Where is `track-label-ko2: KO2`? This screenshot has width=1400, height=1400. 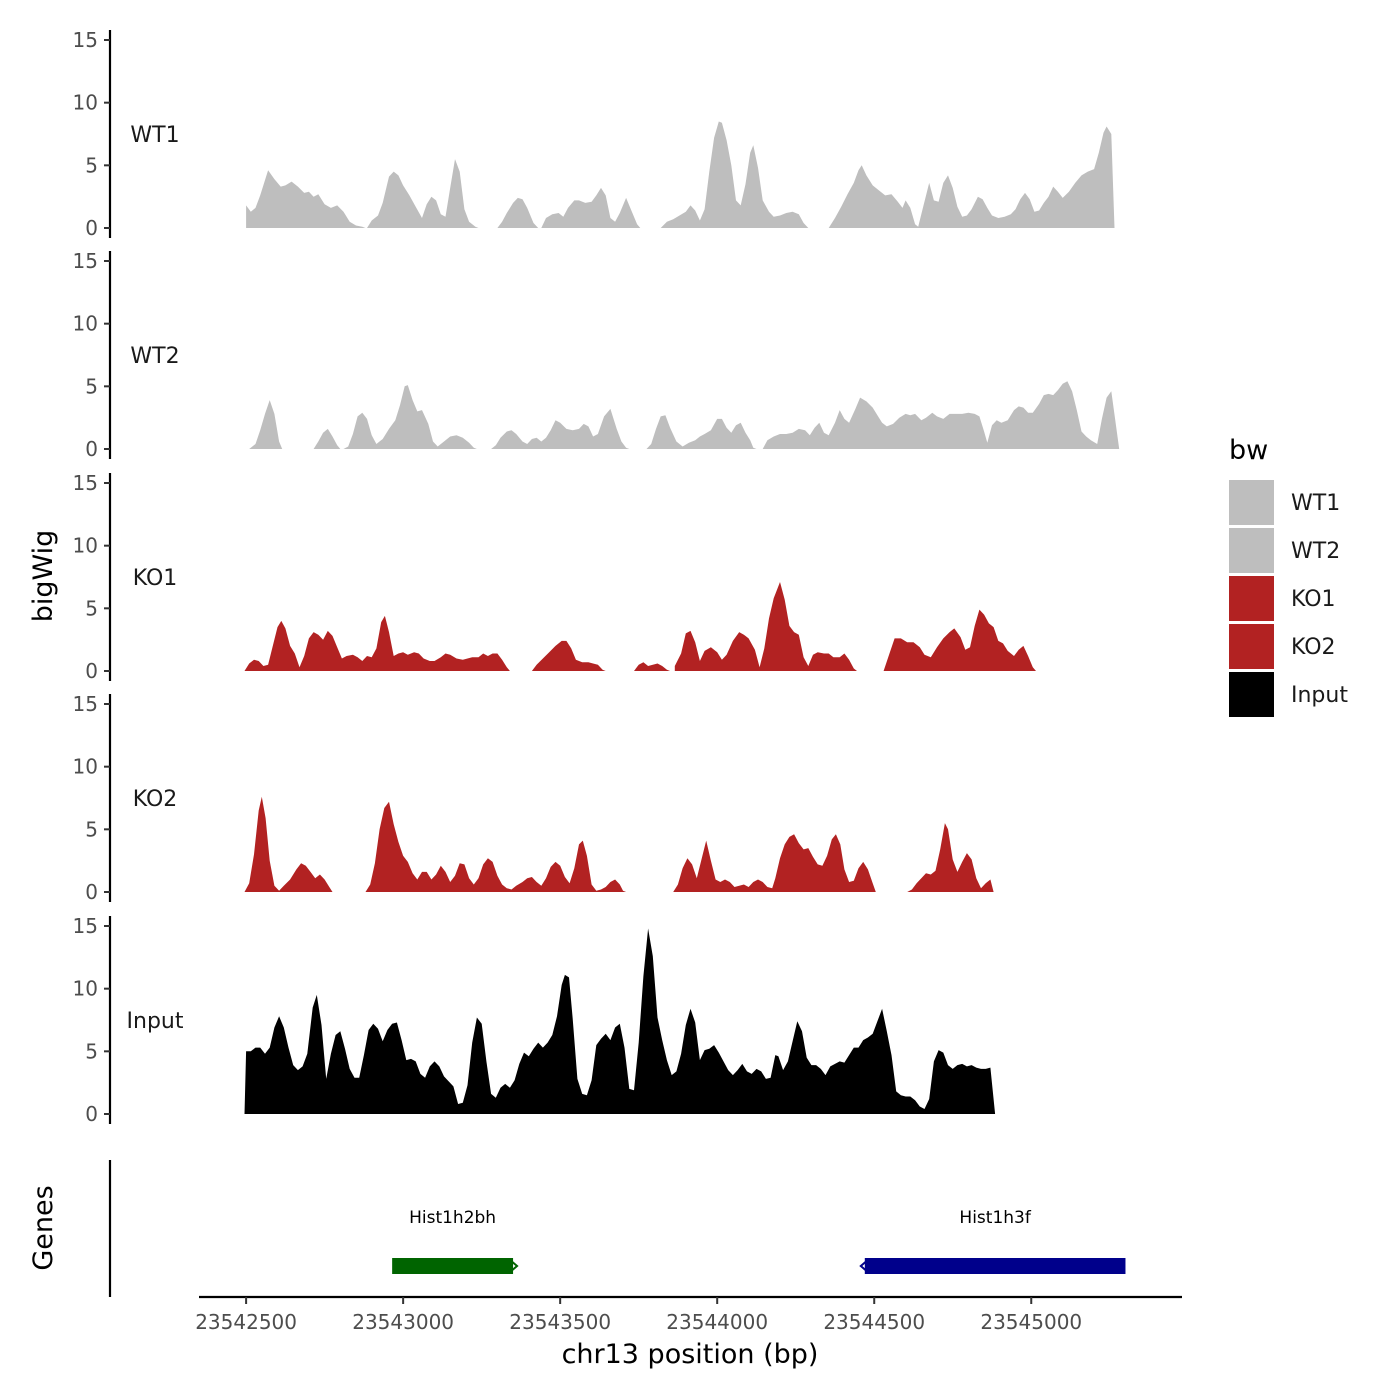
track-label-ko2: KO2 is located at coordinates (155, 799).